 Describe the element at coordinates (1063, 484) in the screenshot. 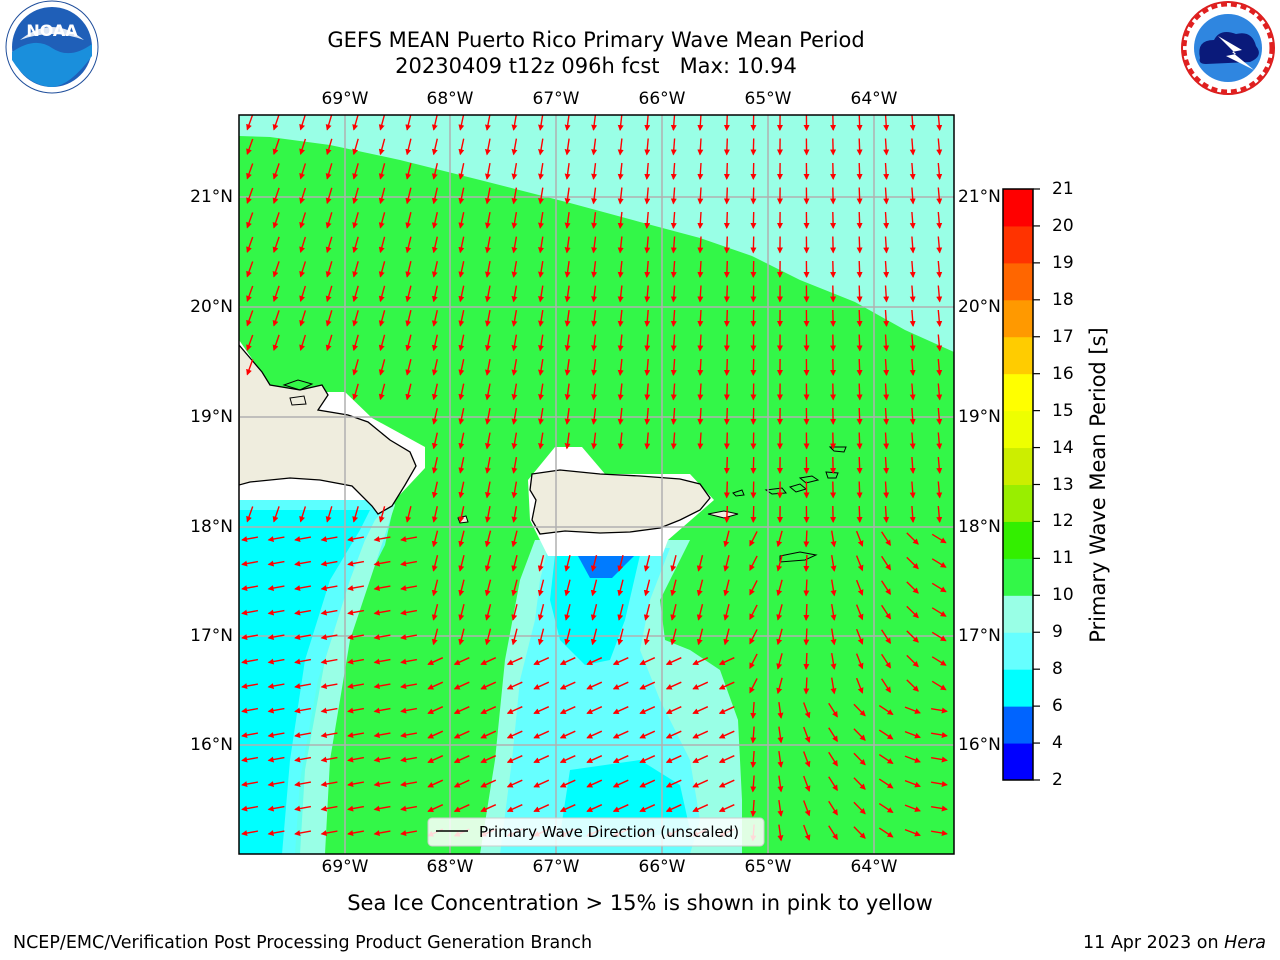

I see `colorbar-tick-label: 13` at that location.